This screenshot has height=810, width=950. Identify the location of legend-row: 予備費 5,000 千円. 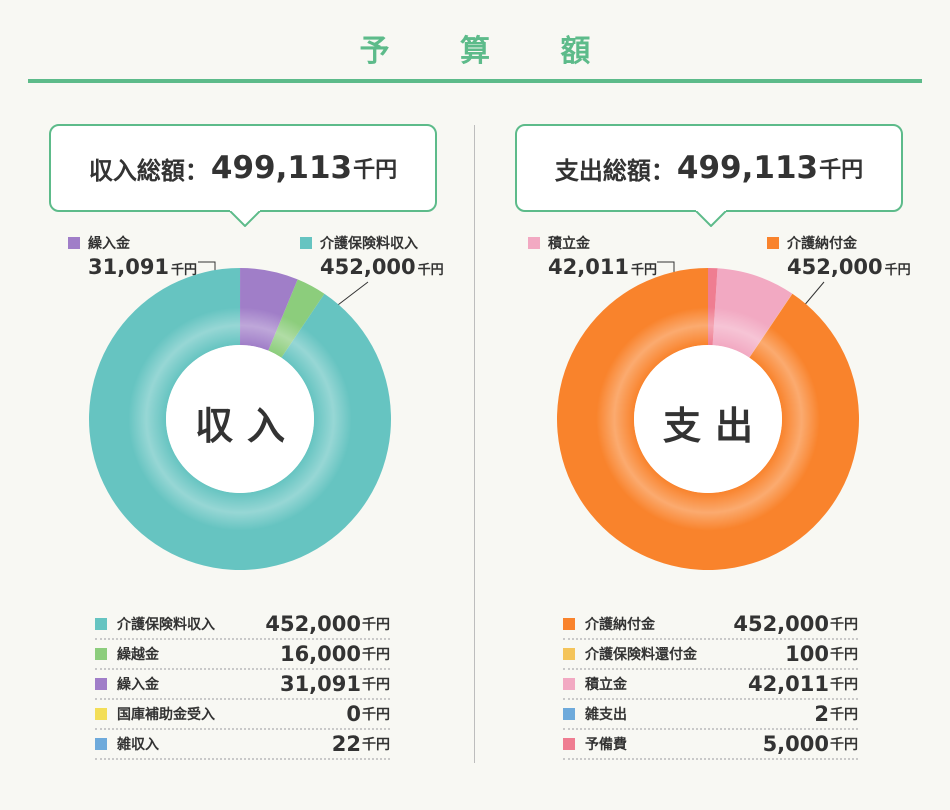
(710, 745).